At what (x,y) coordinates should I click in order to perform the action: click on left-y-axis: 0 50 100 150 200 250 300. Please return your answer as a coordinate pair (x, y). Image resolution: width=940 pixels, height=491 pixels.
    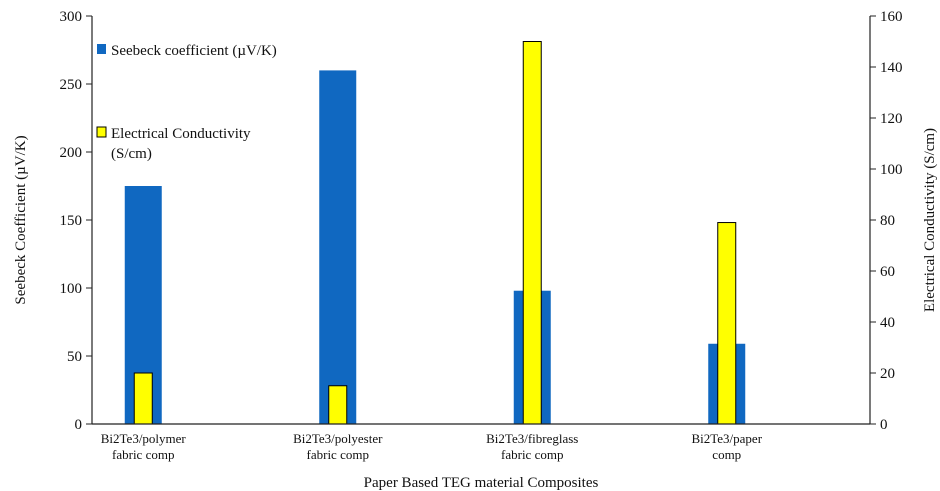
    Looking at the image, I should click on (76, 221).